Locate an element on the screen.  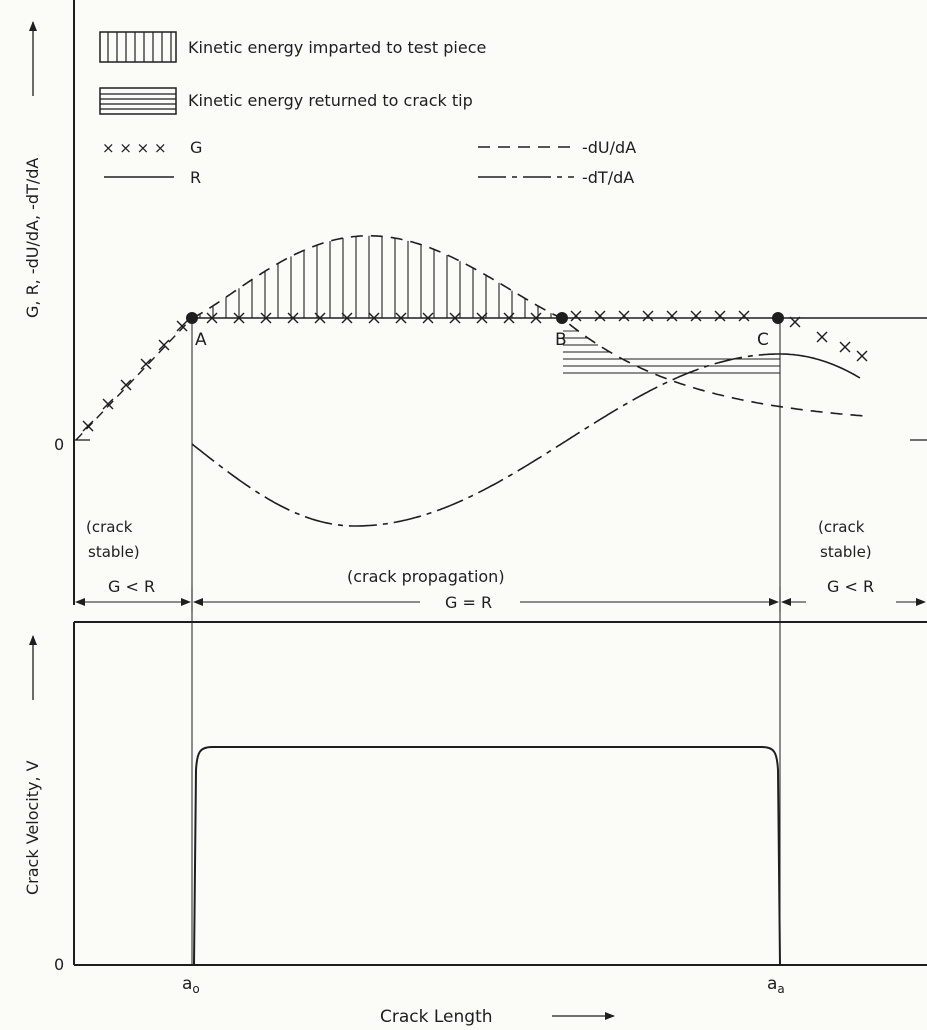
region-arrows is located at coordinates (500, 599).